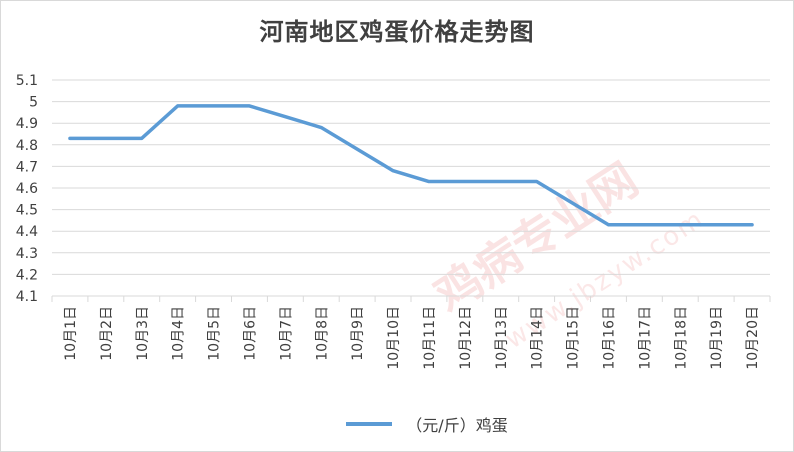 The image size is (794, 452). I want to click on x-tick-label: 10月4日, so click(179, 333).